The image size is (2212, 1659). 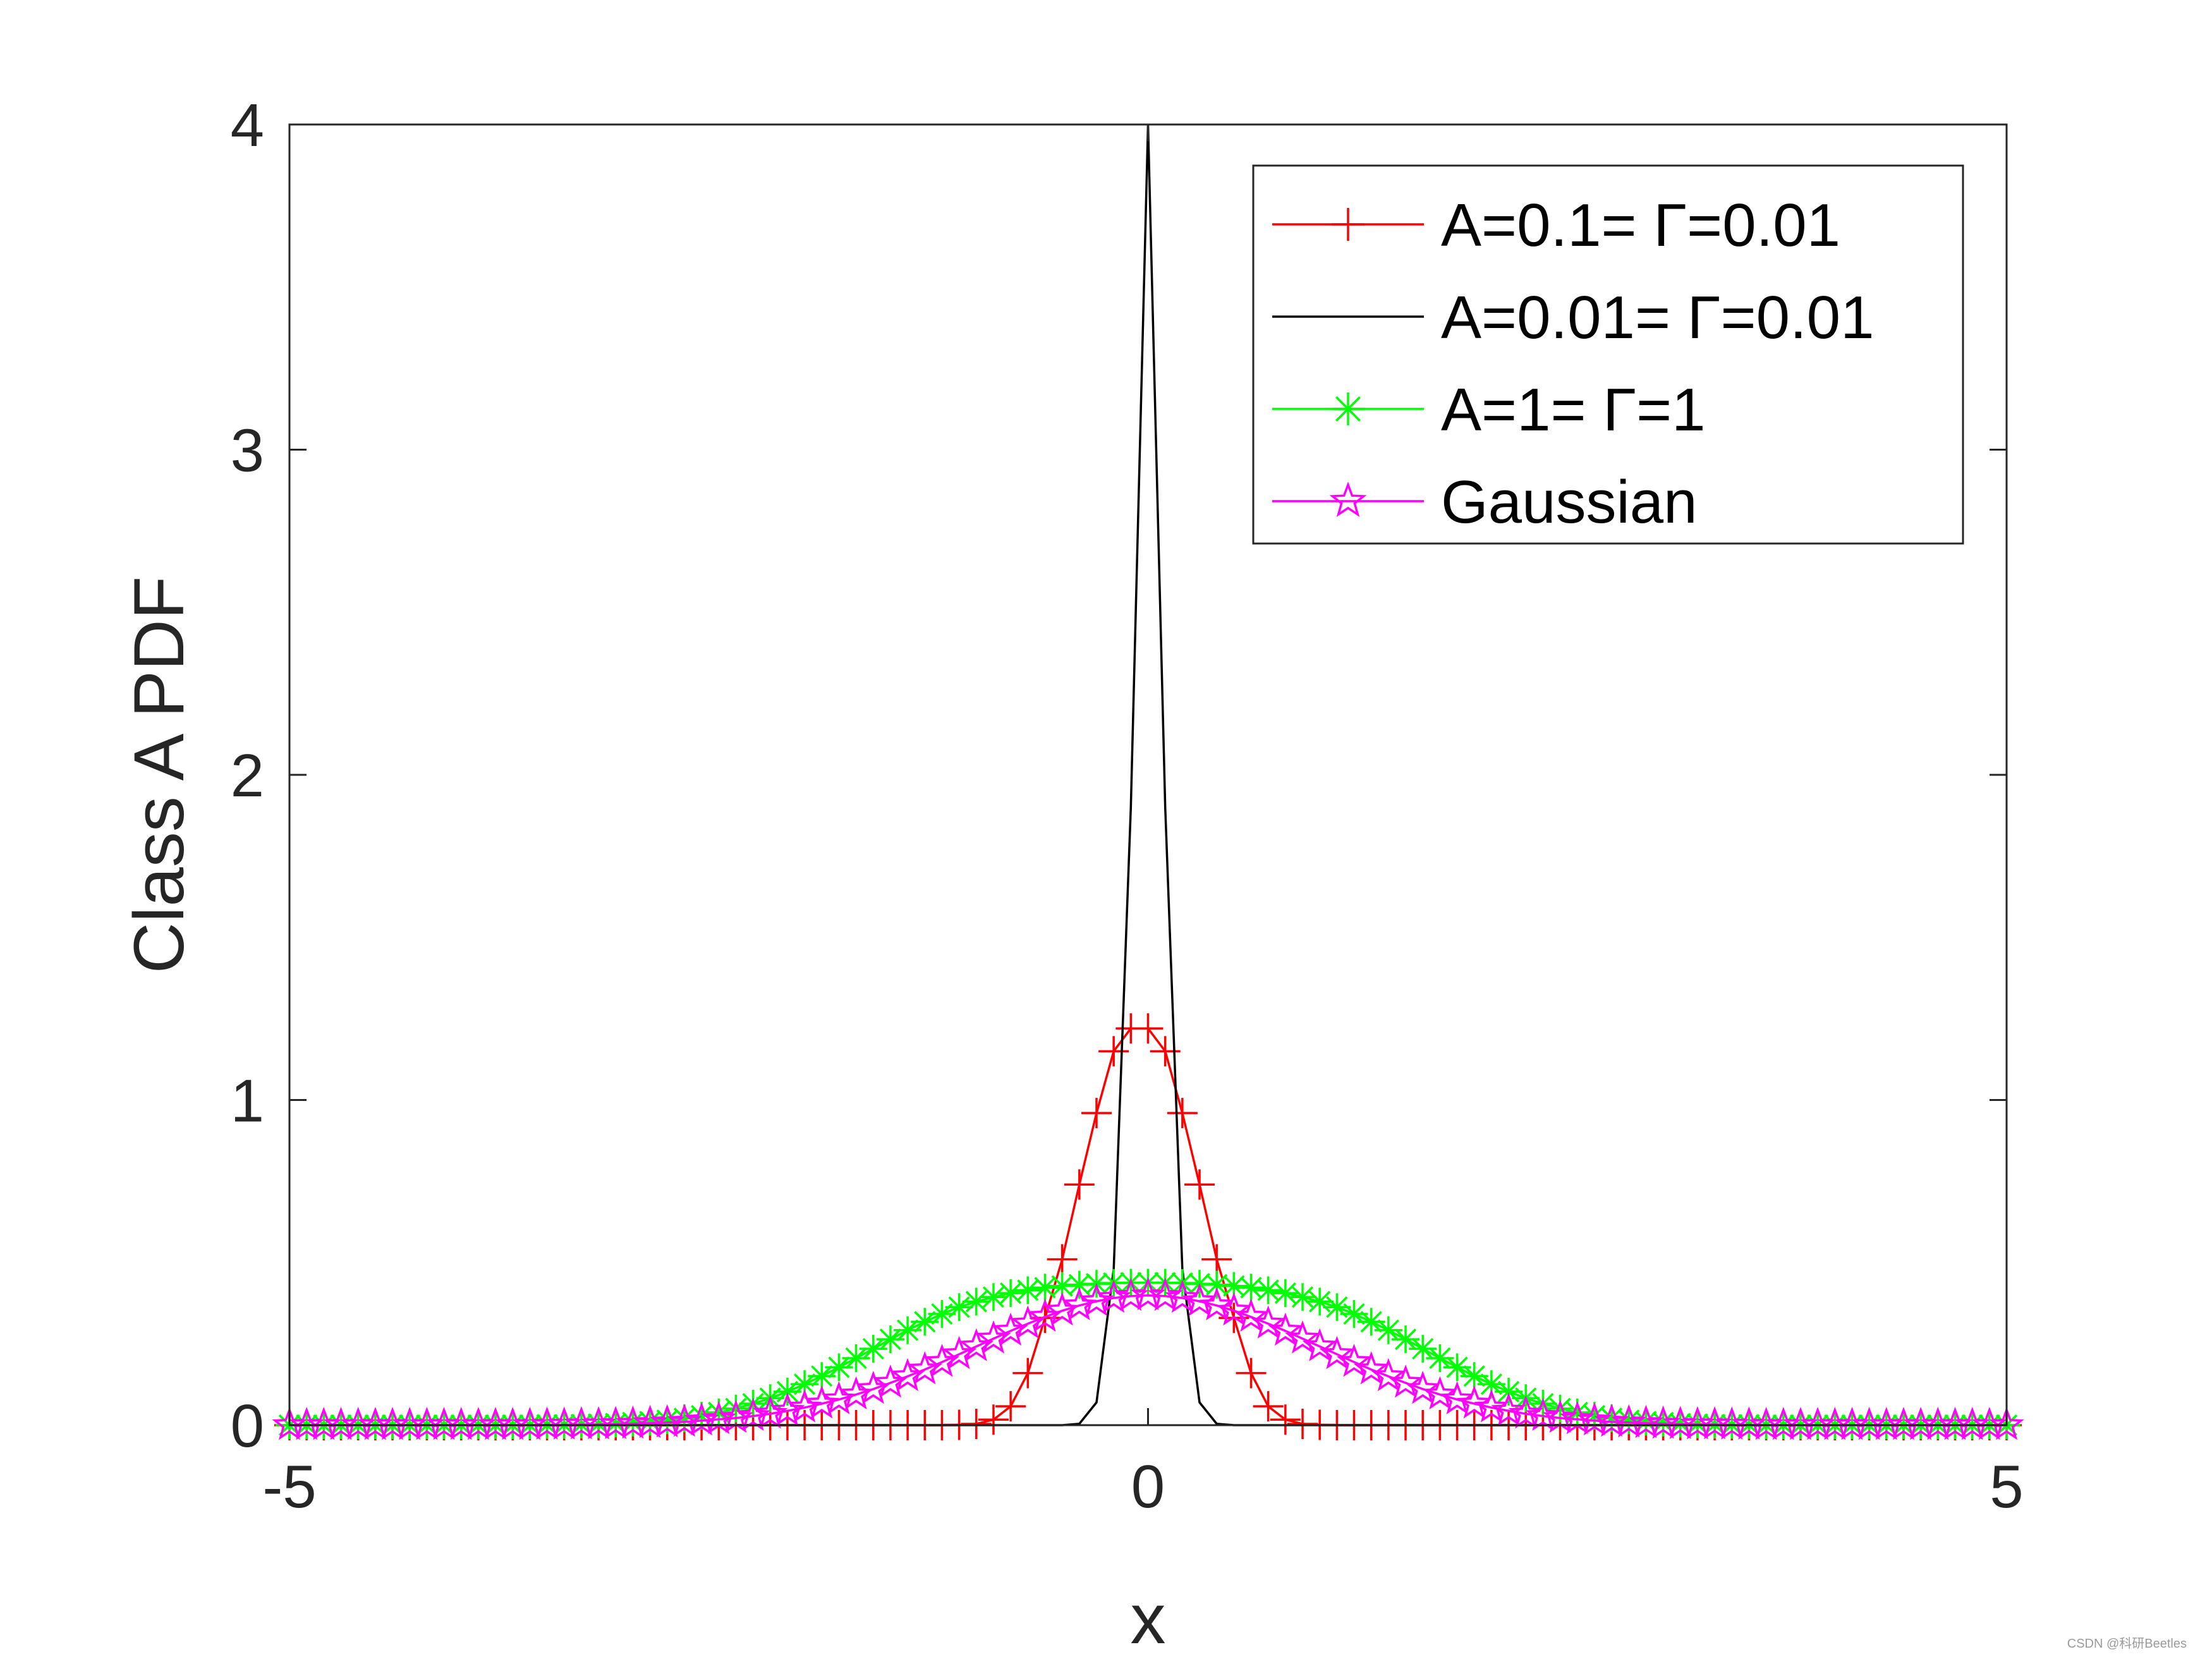 What do you see at coordinates (1573, 410) in the screenshot?
I see `legend-label: A=1= Γ=1` at bounding box center [1573, 410].